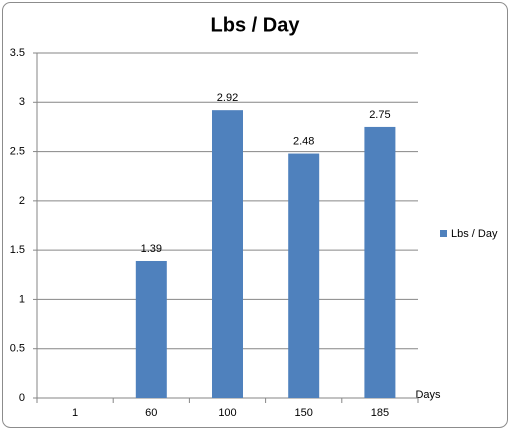 The width and height of the screenshot is (510, 430). What do you see at coordinates (443, 233) in the screenshot?
I see `legend-swatch` at bounding box center [443, 233].